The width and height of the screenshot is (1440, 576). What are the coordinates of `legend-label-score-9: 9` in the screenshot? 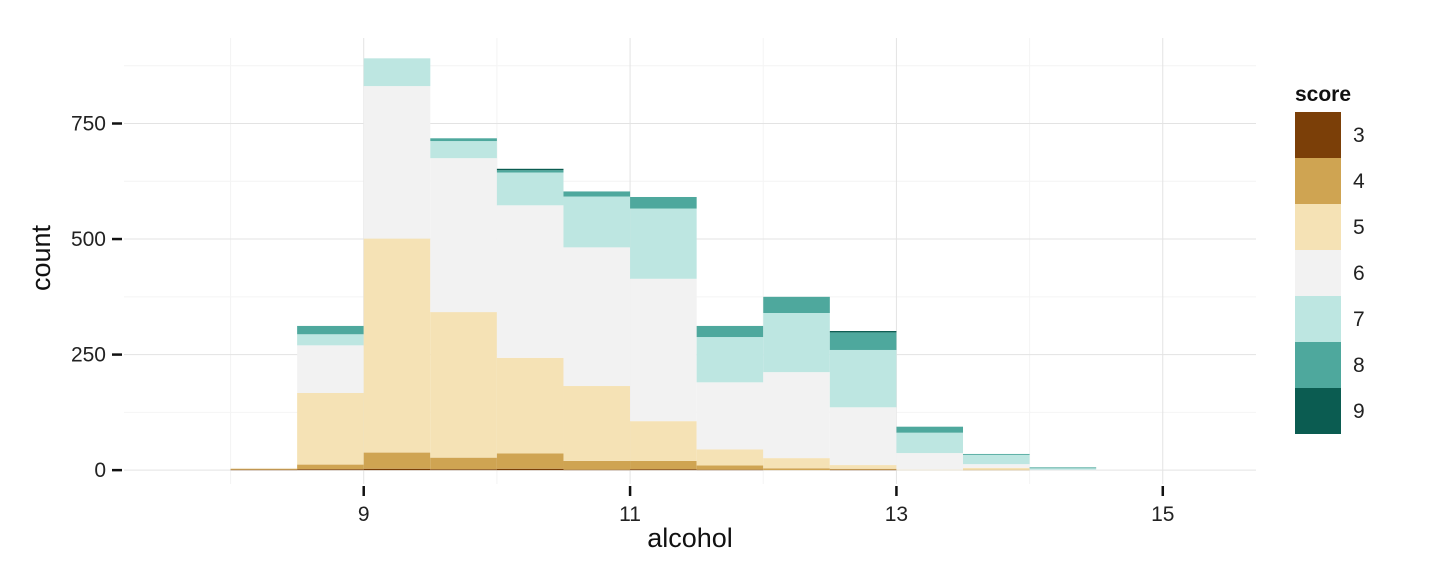 It's located at (1359, 411).